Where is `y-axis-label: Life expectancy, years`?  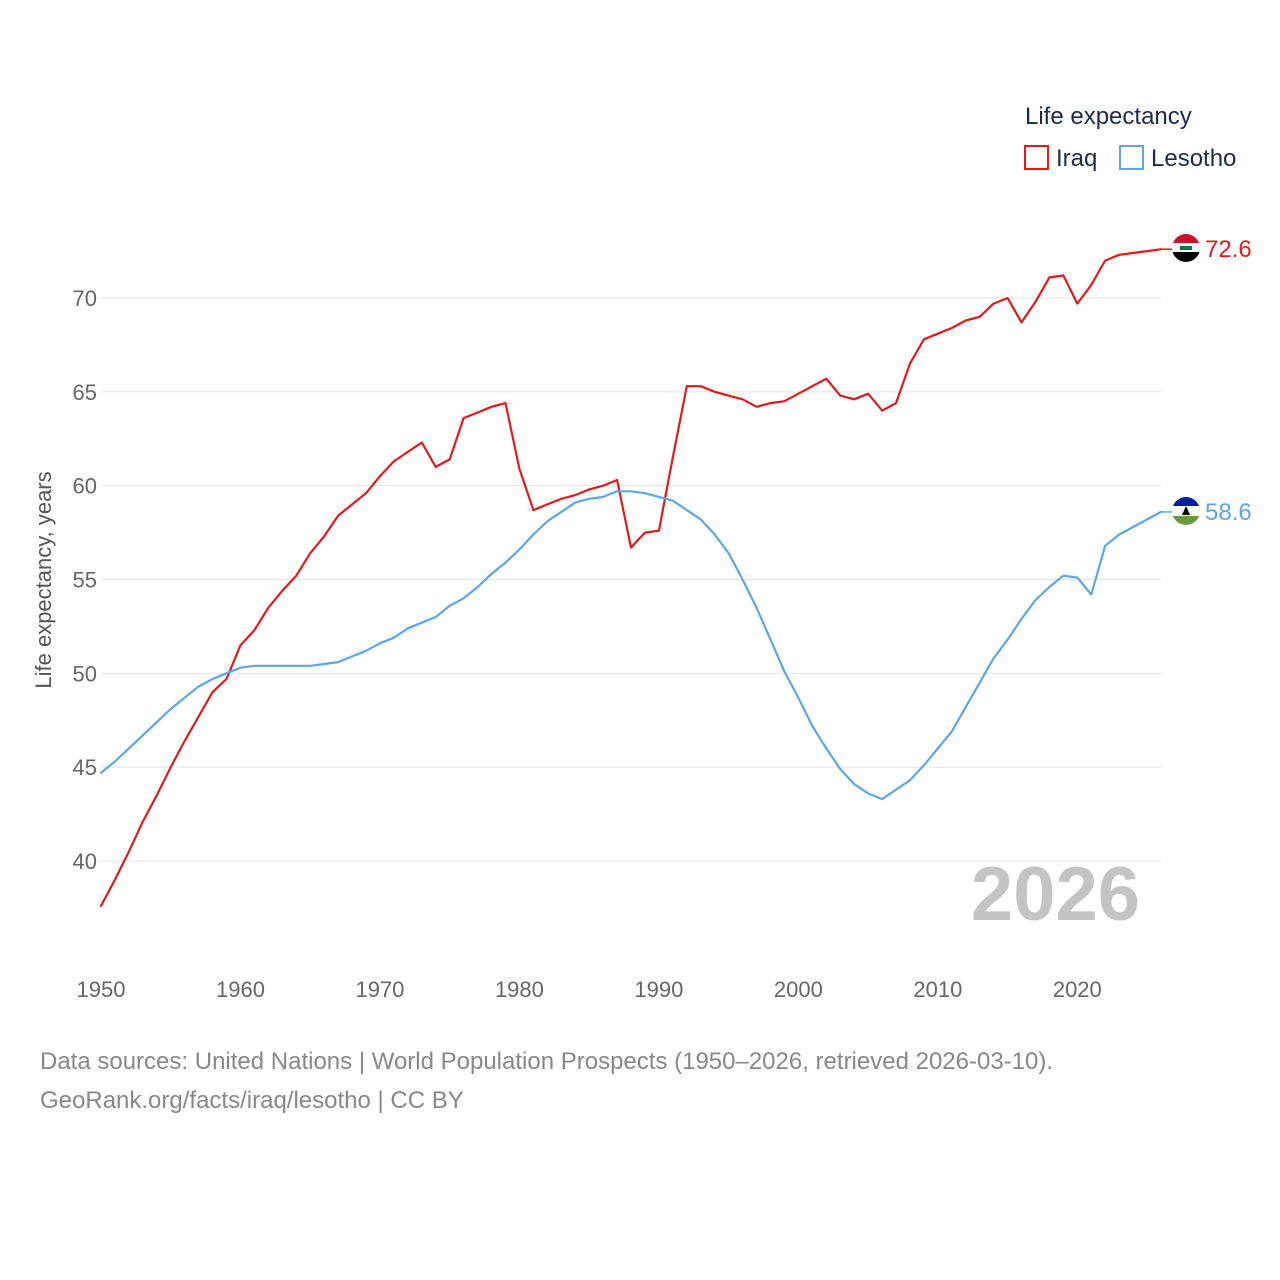 y-axis-label: Life expectancy, years is located at coordinates (43, 579).